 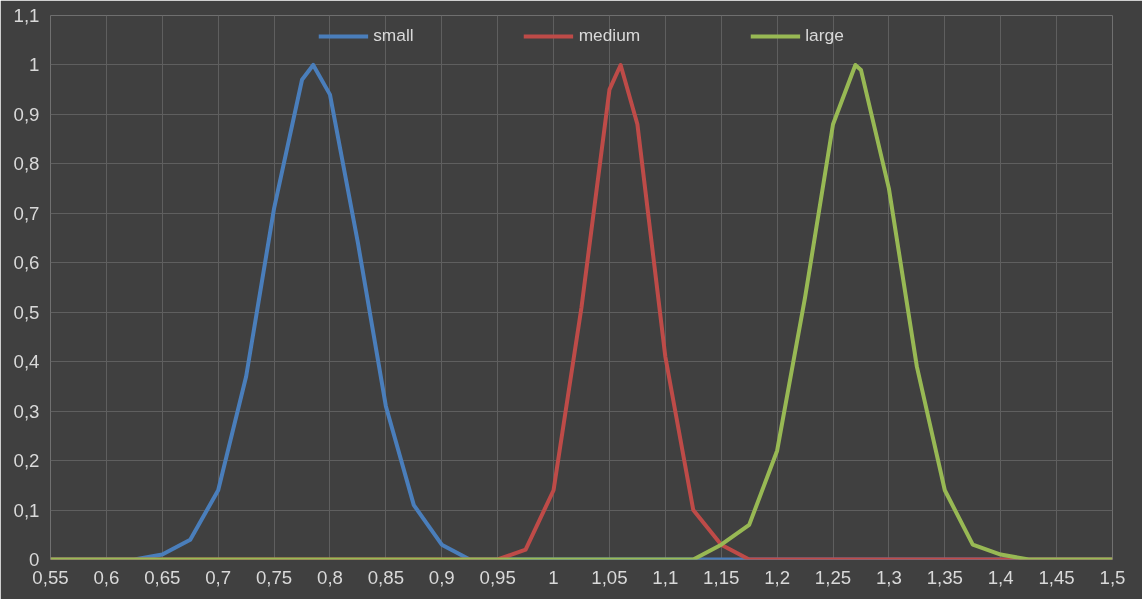 What do you see at coordinates (609, 35) in the screenshot?
I see `legend-label: medium` at bounding box center [609, 35].